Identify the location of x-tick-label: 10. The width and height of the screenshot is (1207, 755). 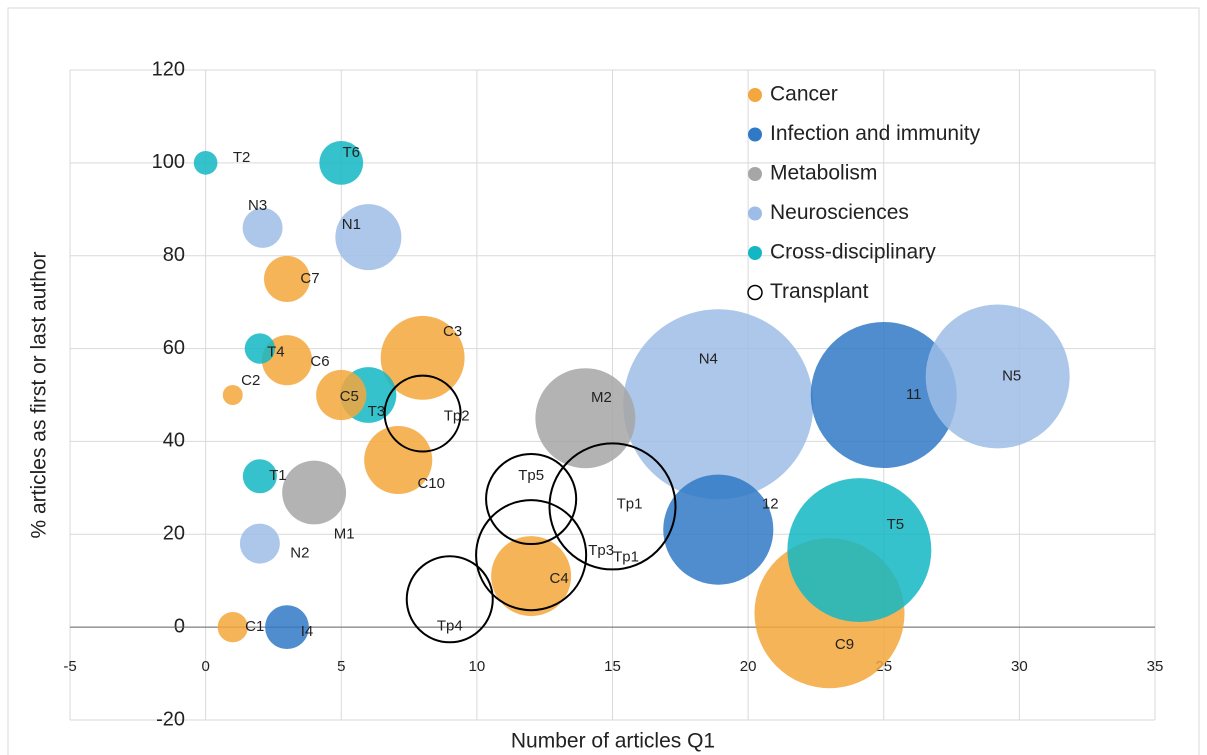
(477, 666).